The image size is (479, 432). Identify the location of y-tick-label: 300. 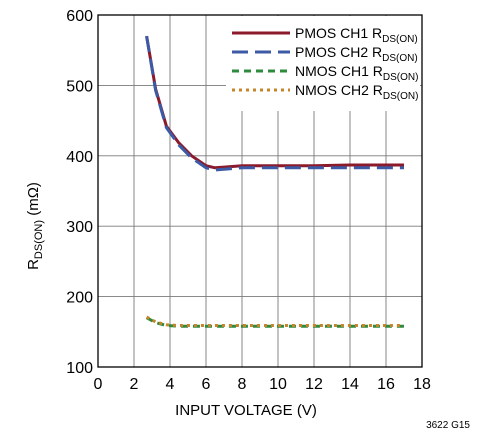
(79, 227).